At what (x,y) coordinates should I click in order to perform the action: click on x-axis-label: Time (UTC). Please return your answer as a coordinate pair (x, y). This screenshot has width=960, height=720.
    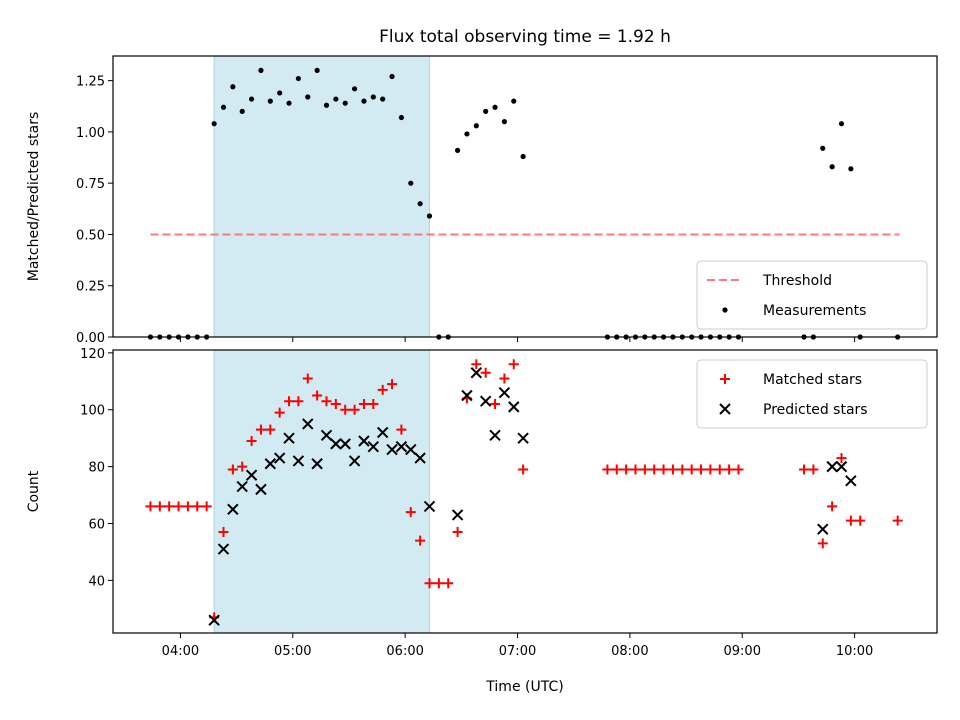
    Looking at the image, I should click on (524, 687).